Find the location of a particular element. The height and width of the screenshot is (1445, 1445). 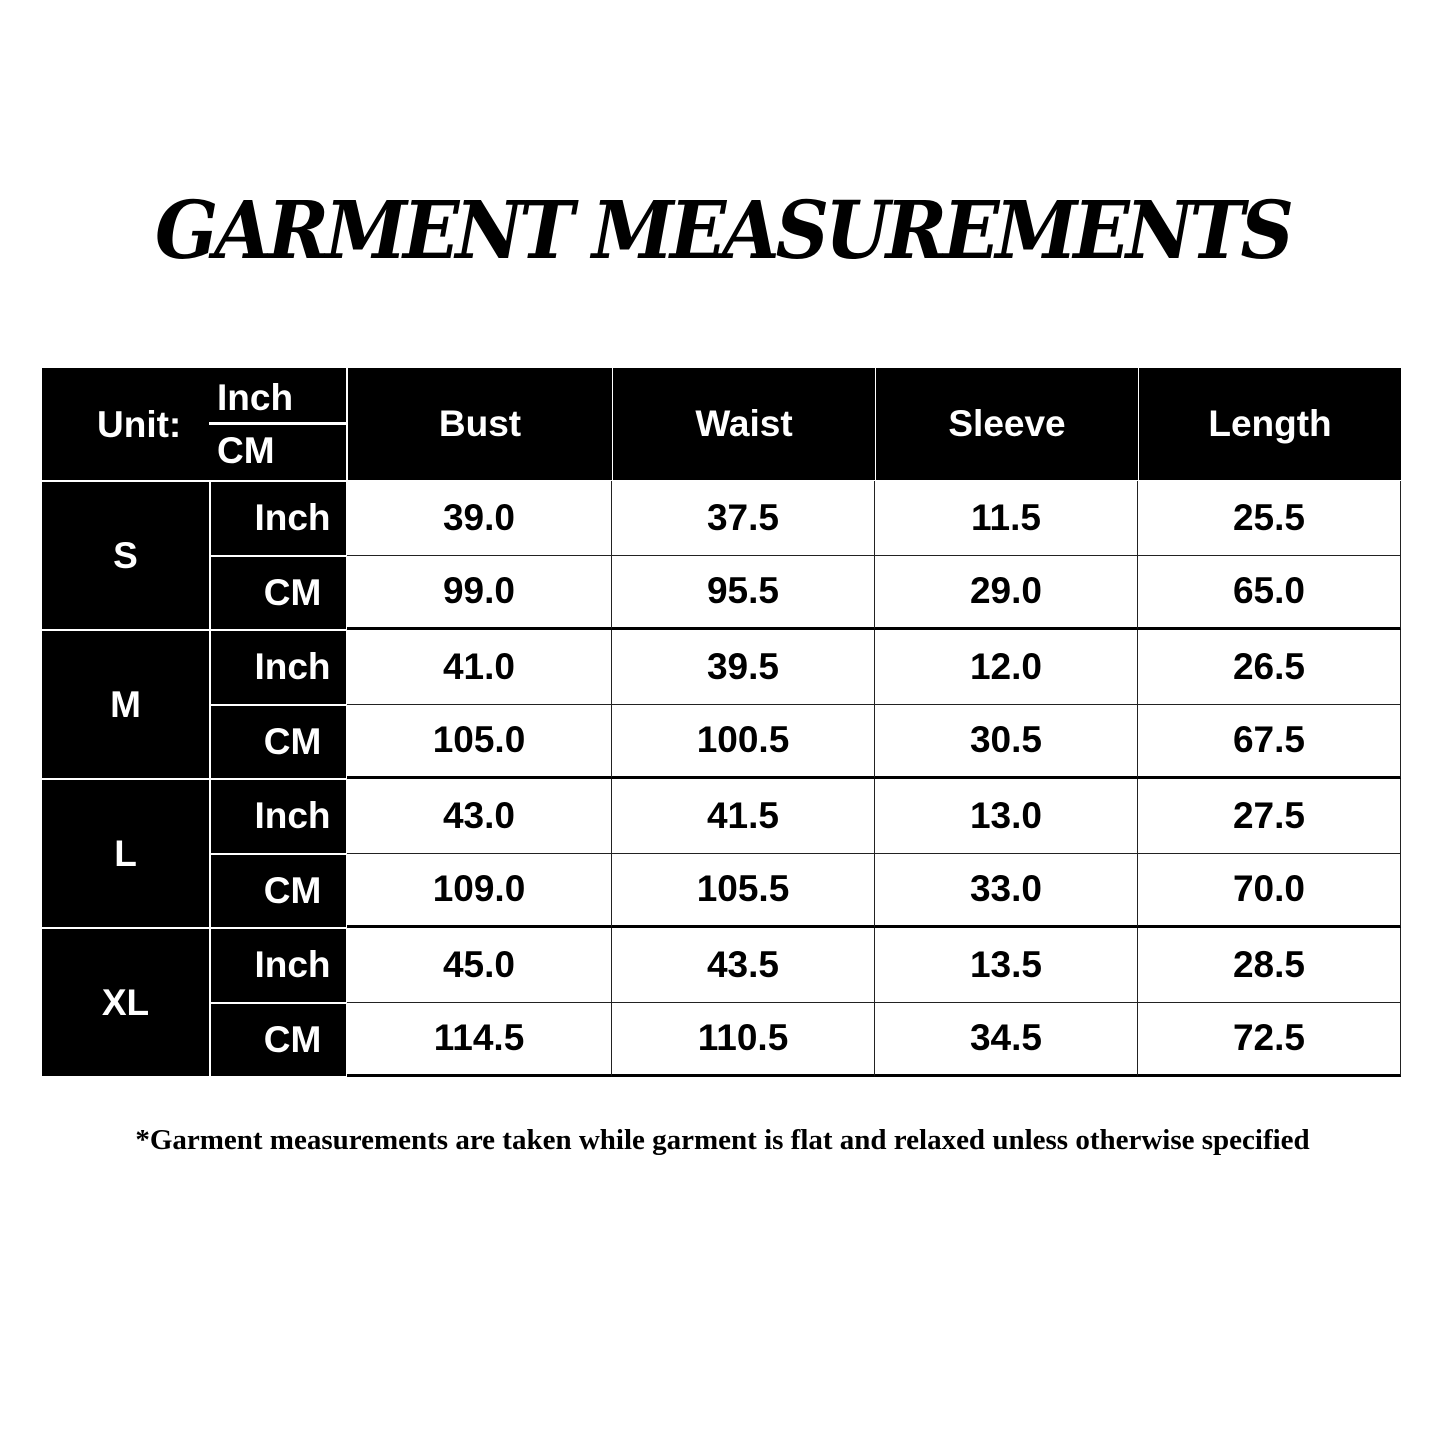

table-cell: 43.5 is located at coordinates (743, 965).